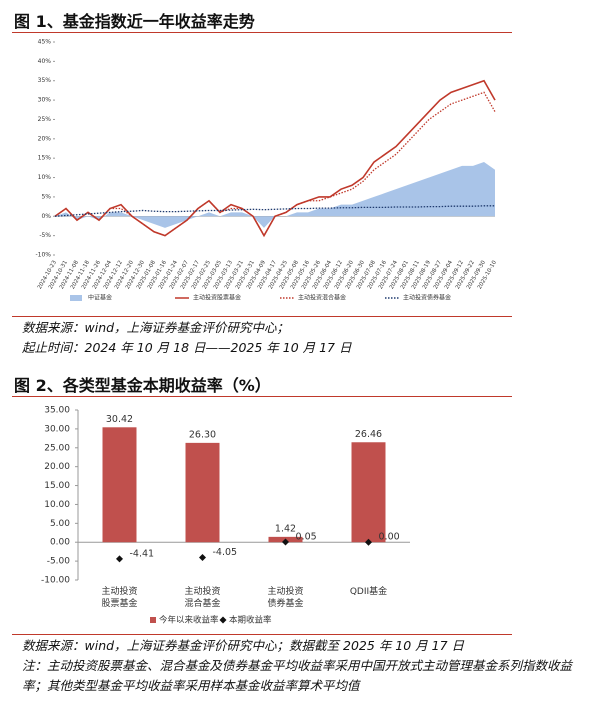  I want to click on y-tick-label: 10%, so click(45, 177).